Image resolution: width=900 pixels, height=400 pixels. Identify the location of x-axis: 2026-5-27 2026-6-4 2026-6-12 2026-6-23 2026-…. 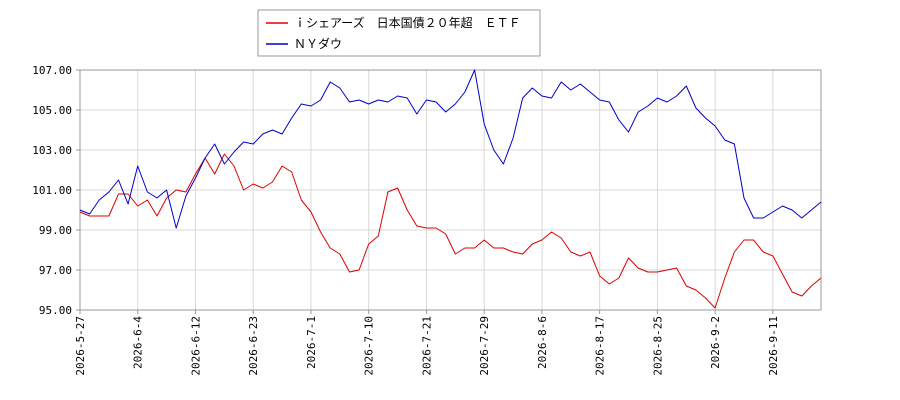
(427, 343).